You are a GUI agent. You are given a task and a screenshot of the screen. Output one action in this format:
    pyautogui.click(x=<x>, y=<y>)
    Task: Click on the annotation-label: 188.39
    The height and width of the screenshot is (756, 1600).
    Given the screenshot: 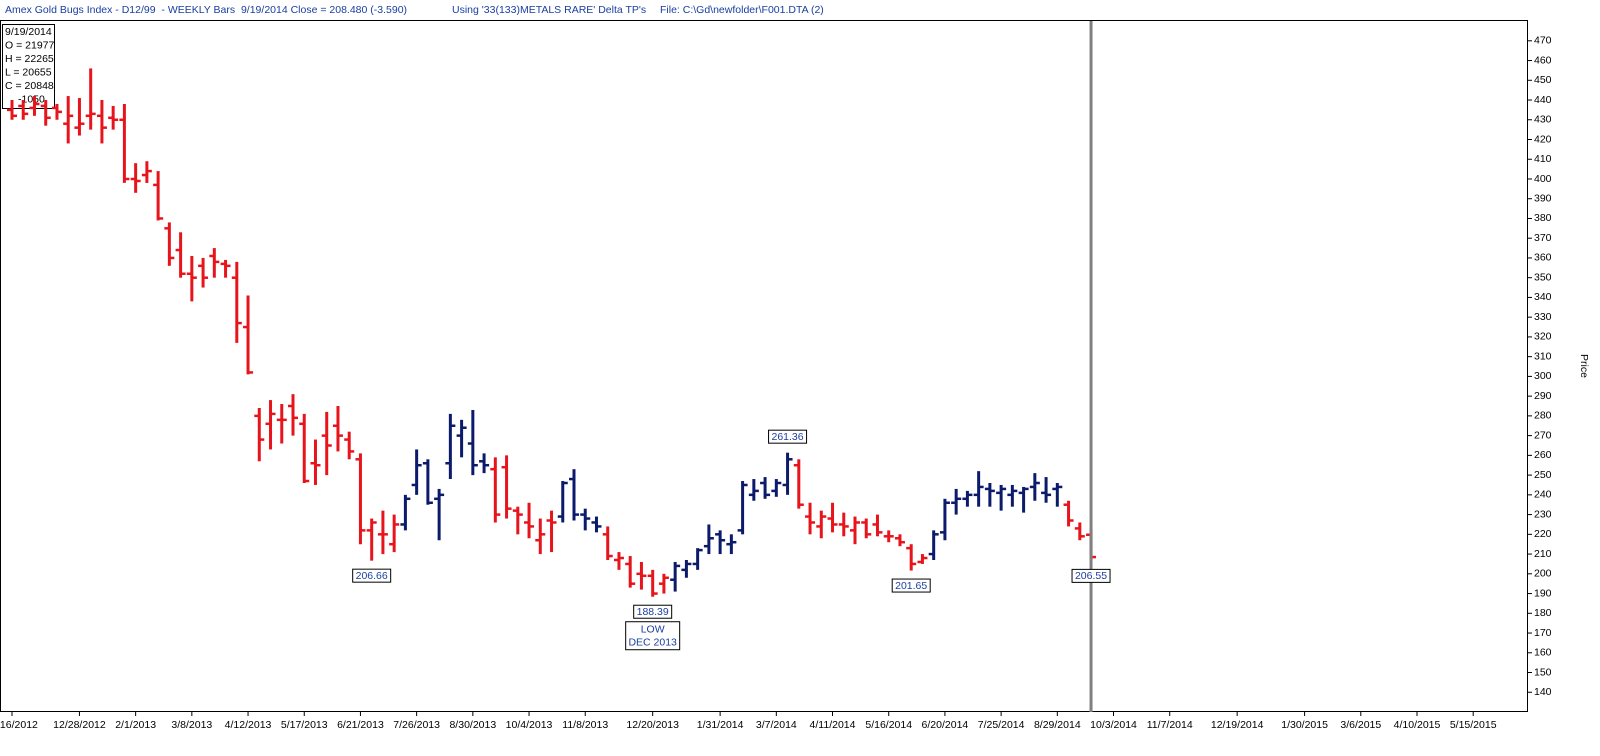 What is the action you would take?
    pyautogui.click(x=653, y=612)
    